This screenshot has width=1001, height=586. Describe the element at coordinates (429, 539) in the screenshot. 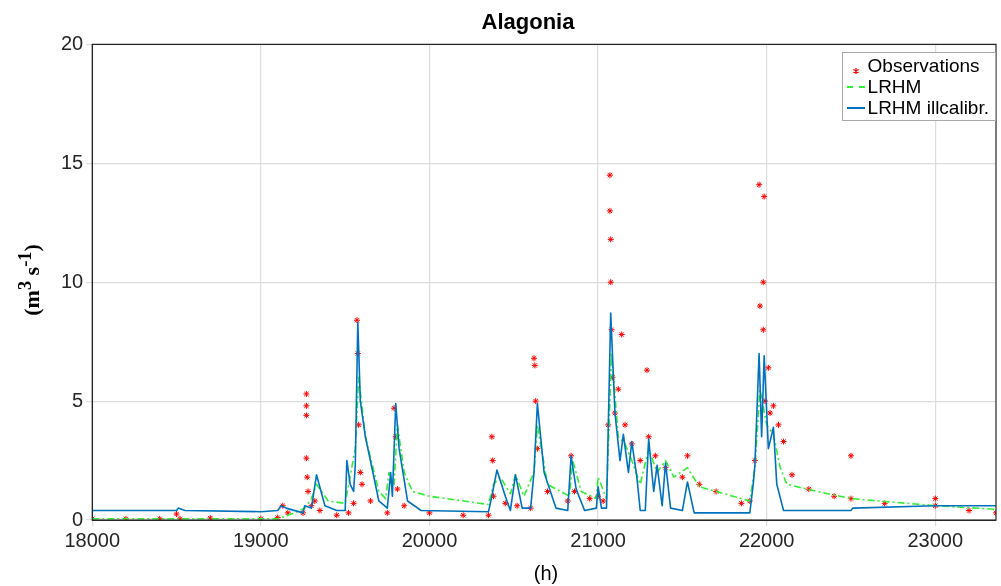

I see `x-tick-label: 20000` at that location.